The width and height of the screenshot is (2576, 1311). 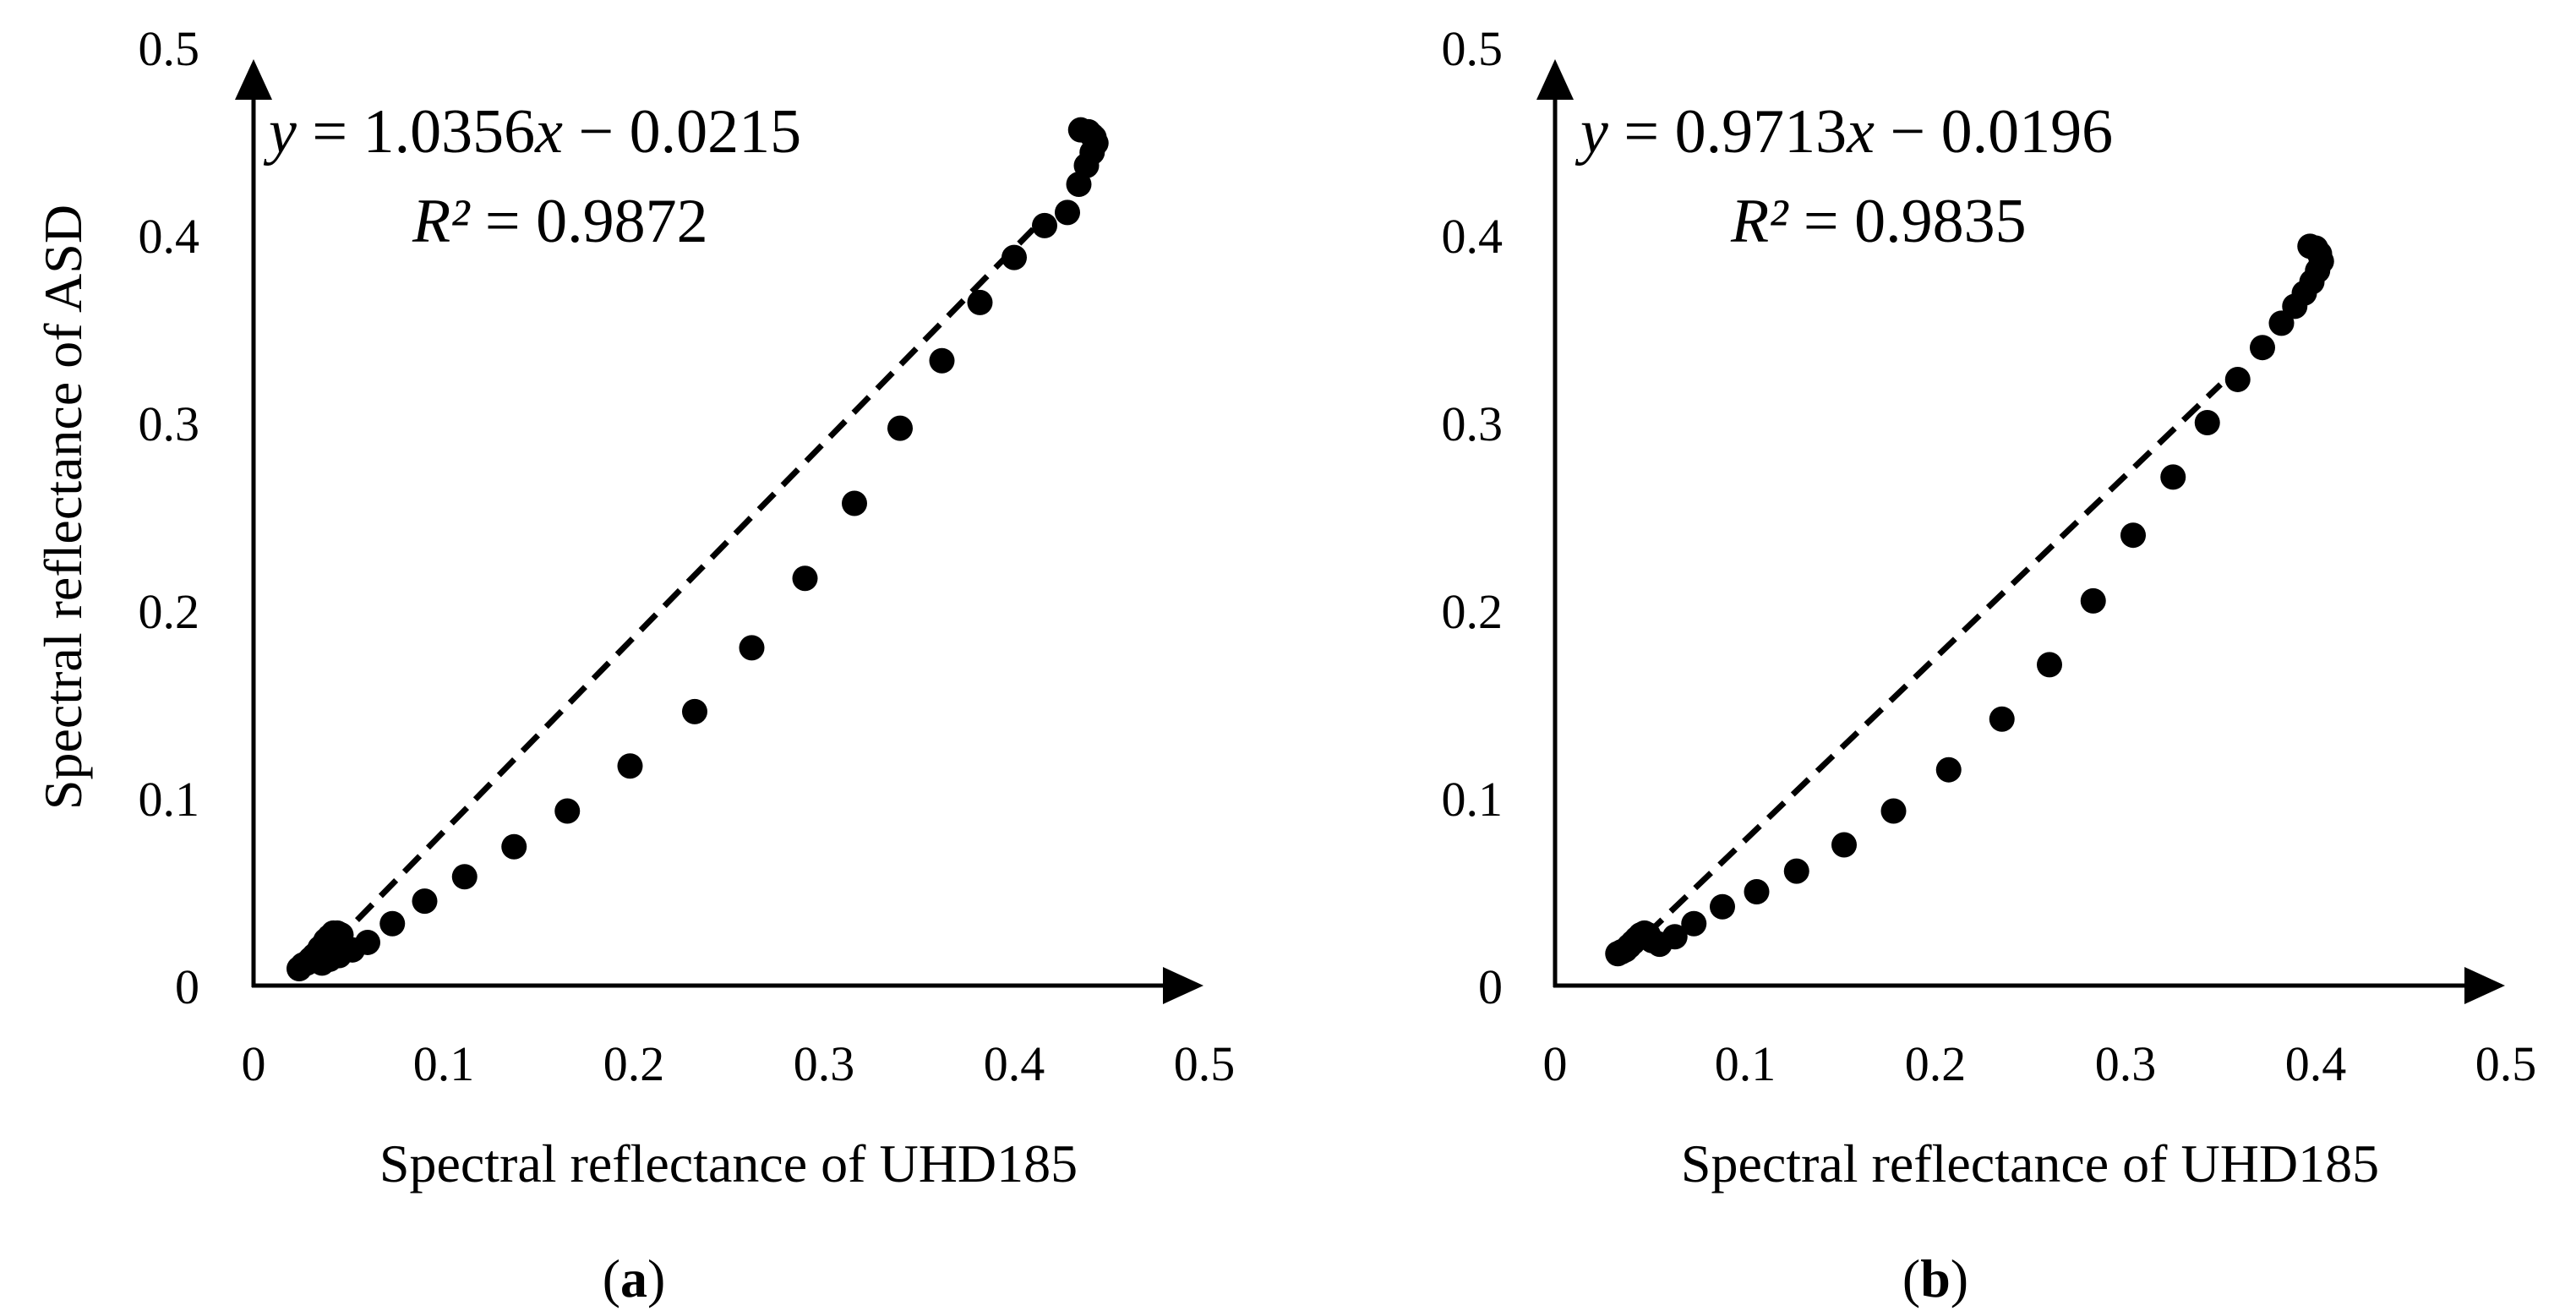 I want to click on panel-a-x-tick-2: 0.2, so click(x=634, y=1063).